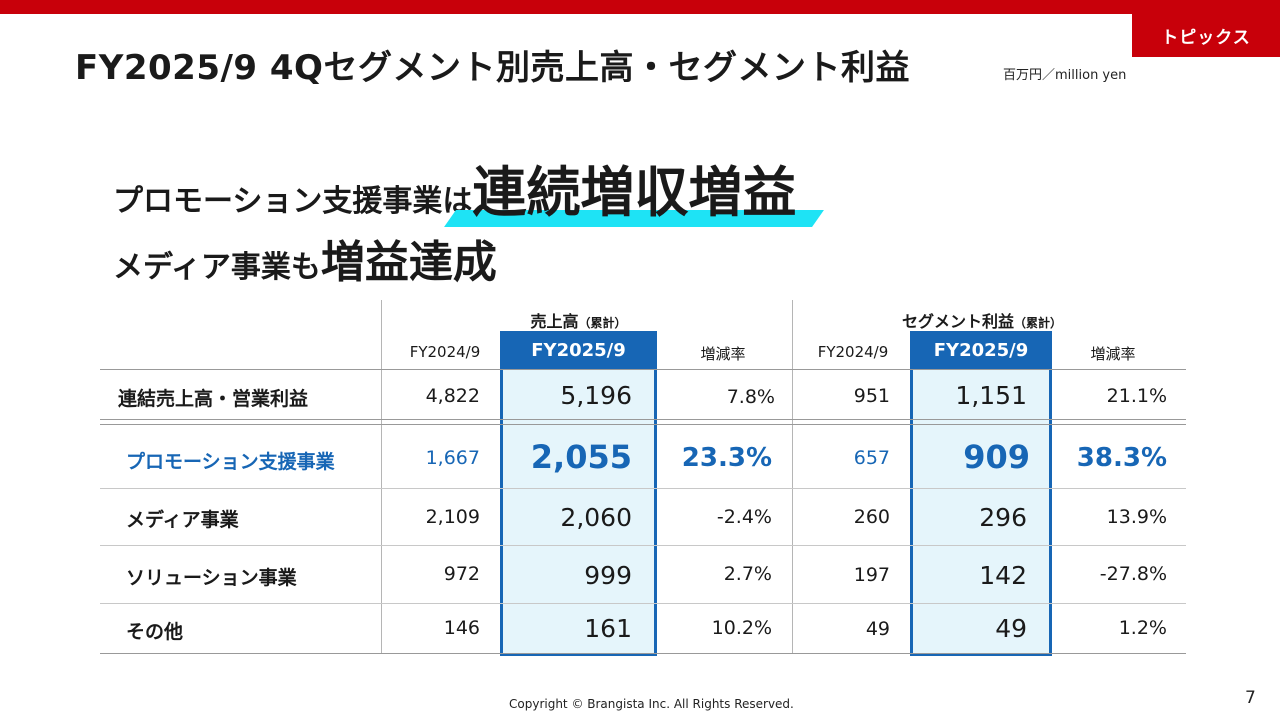 The width and height of the screenshot is (1280, 720). I want to click on profit-group-label: セグメント利益, so click(957, 321).